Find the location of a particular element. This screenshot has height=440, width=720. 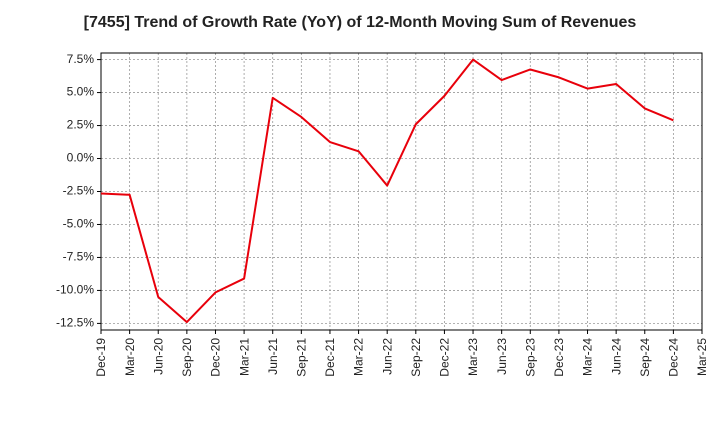

y-tick-label: -5.0% is located at coordinates (79, 224).